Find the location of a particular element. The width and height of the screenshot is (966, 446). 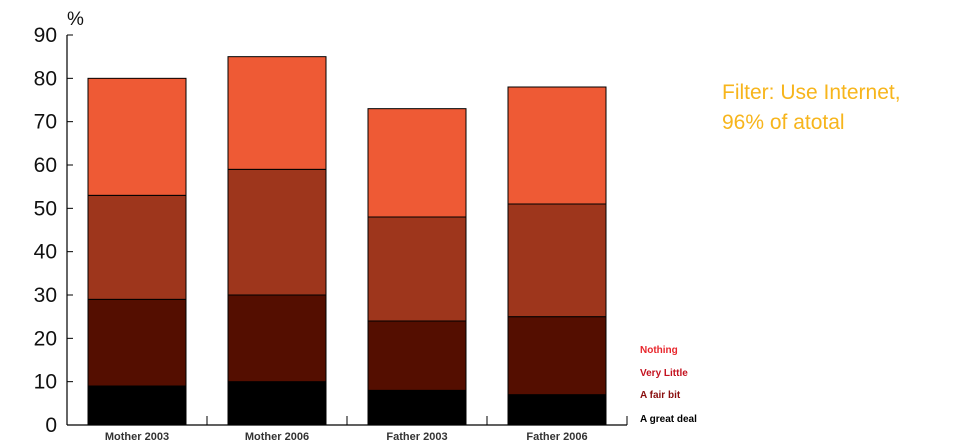

y-axis: 0 10 20 30 40 50 60 70 80 90% is located at coordinates (59, 223).